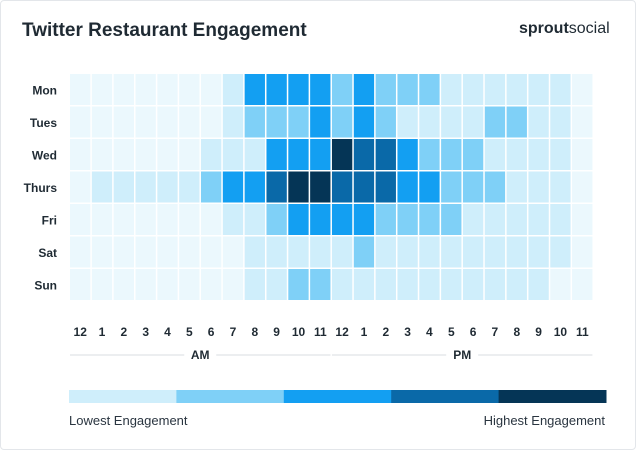  What do you see at coordinates (561, 332) in the screenshot?
I see `hour-label-22: 10` at bounding box center [561, 332].